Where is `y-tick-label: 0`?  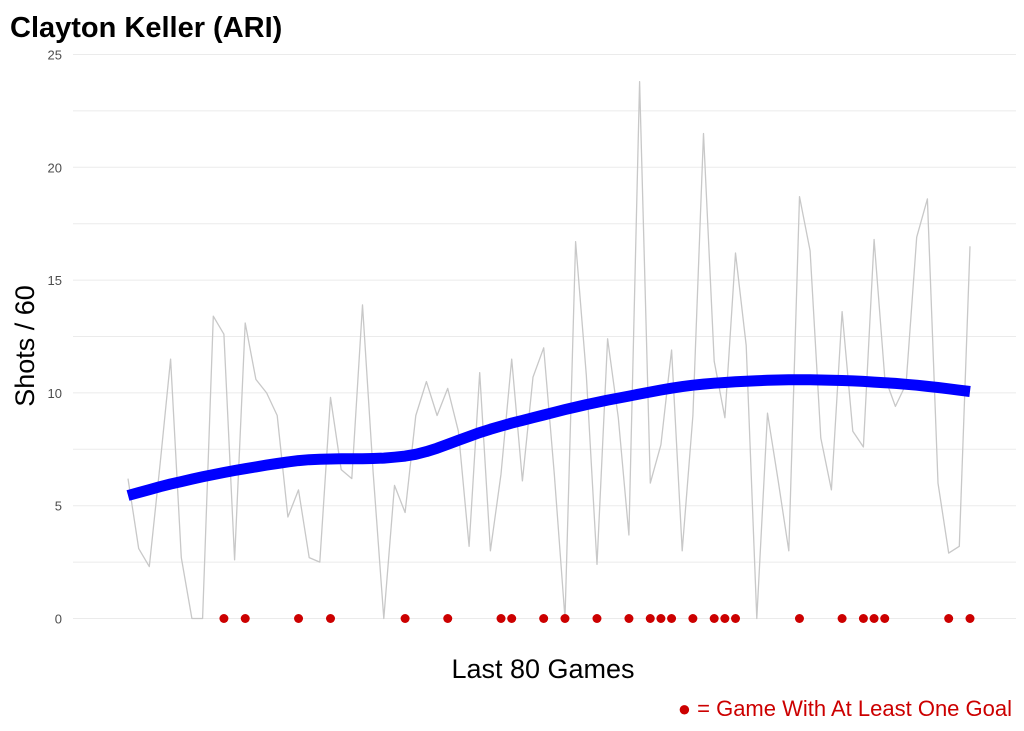
y-tick-label: 0 is located at coordinates (58, 619).